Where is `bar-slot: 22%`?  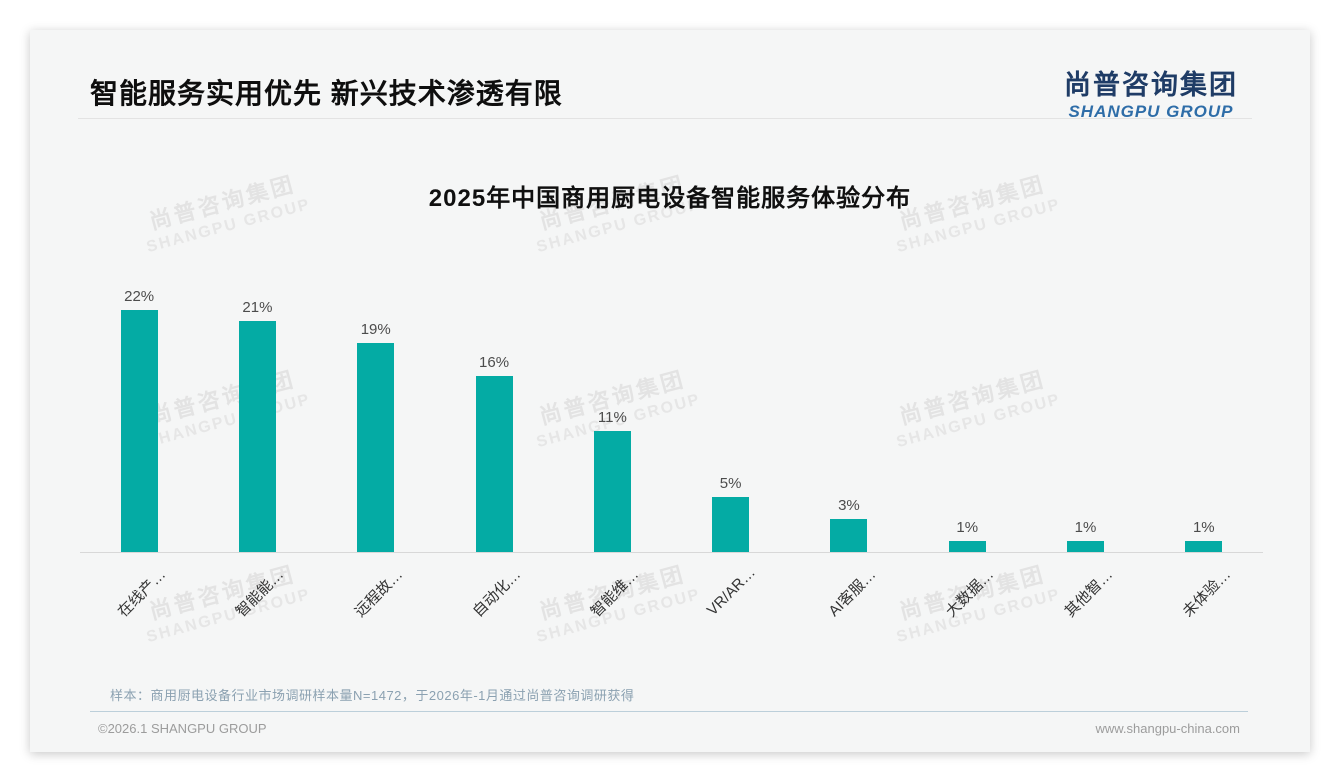
bar-slot: 22% is located at coordinates (139, 407).